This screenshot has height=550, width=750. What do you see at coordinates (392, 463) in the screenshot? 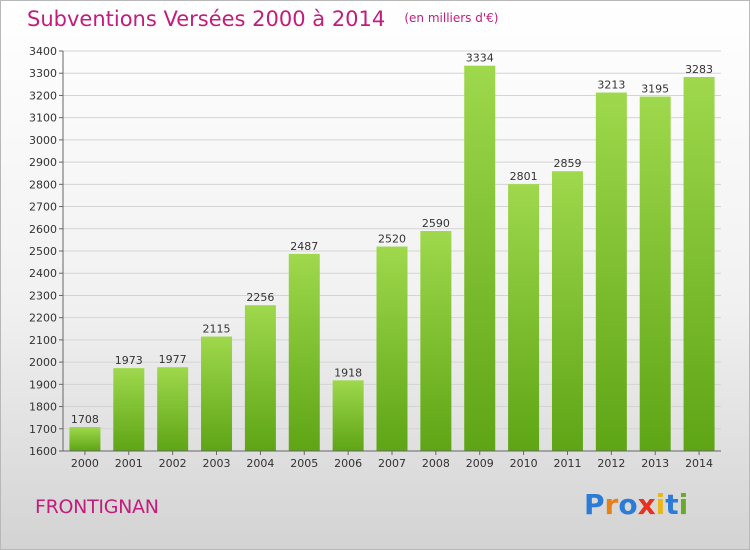
I see `x-tick-label-2007: 2007` at bounding box center [392, 463].